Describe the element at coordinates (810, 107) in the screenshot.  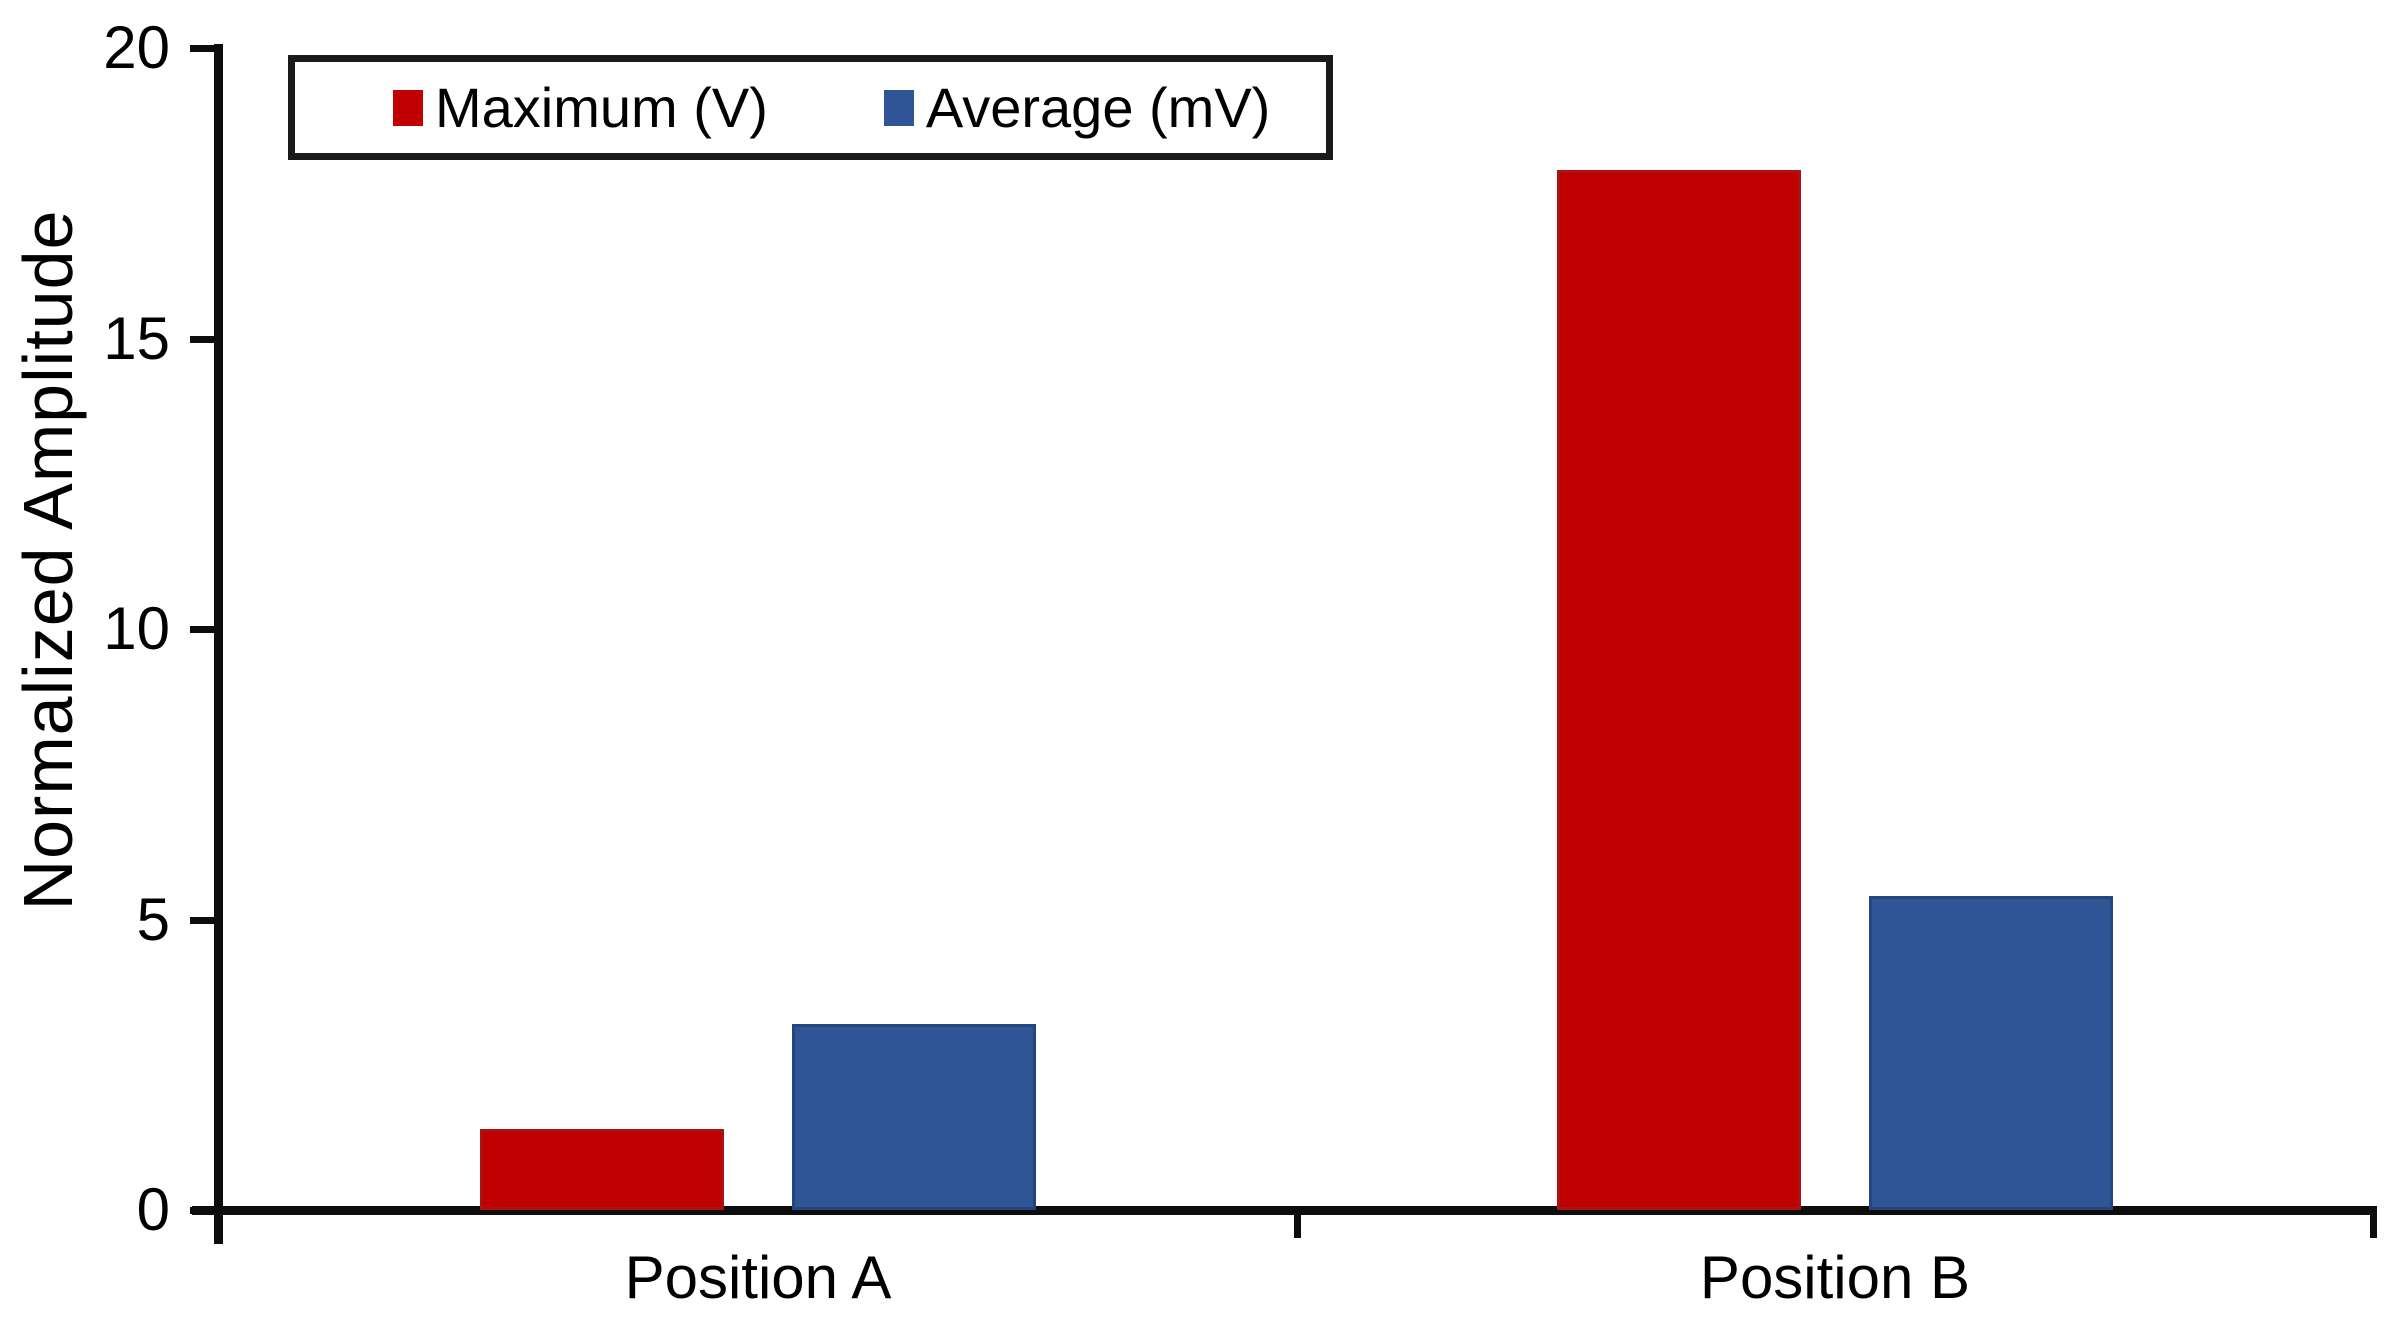
I see `legend: Maximum (V) Average (mV)` at that location.